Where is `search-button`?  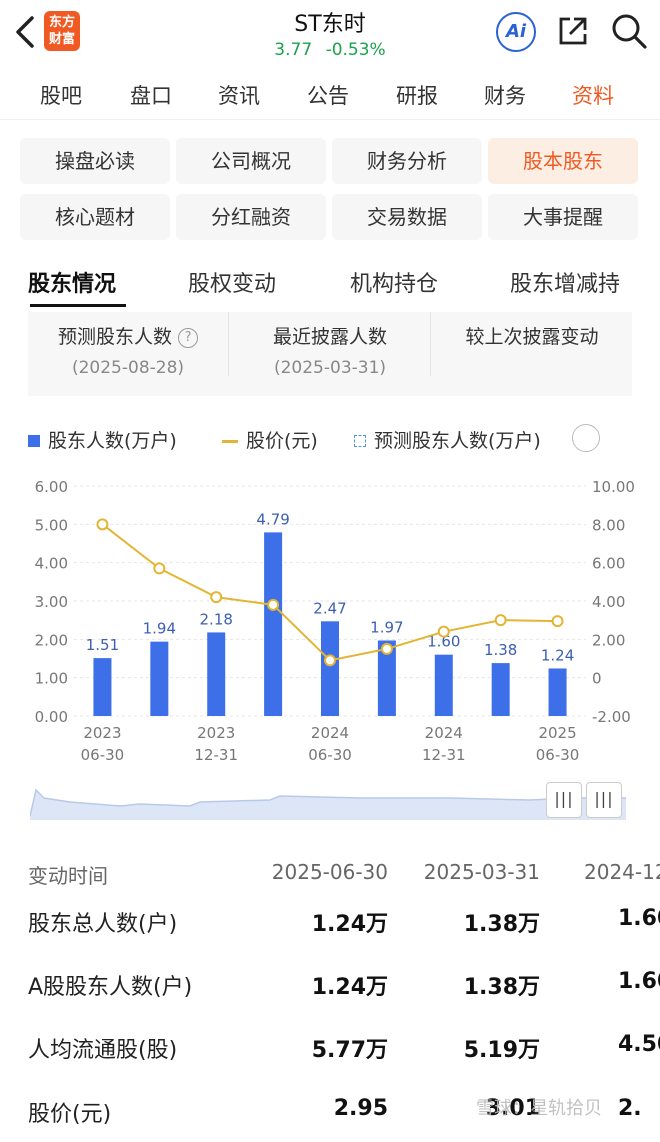
search-button is located at coordinates (629, 31).